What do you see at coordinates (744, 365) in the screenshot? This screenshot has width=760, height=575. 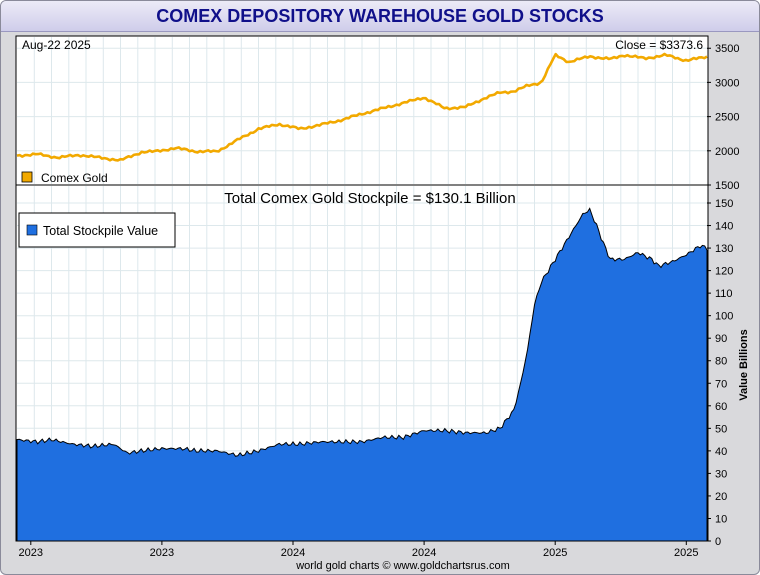 I see `y-axis-label: Value Billions` at bounding box center [744, 365].